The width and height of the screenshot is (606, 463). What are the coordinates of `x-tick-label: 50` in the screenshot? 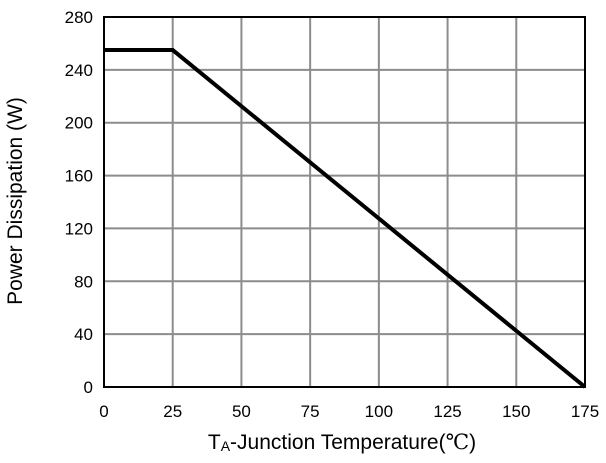 It's located at (241, 411).